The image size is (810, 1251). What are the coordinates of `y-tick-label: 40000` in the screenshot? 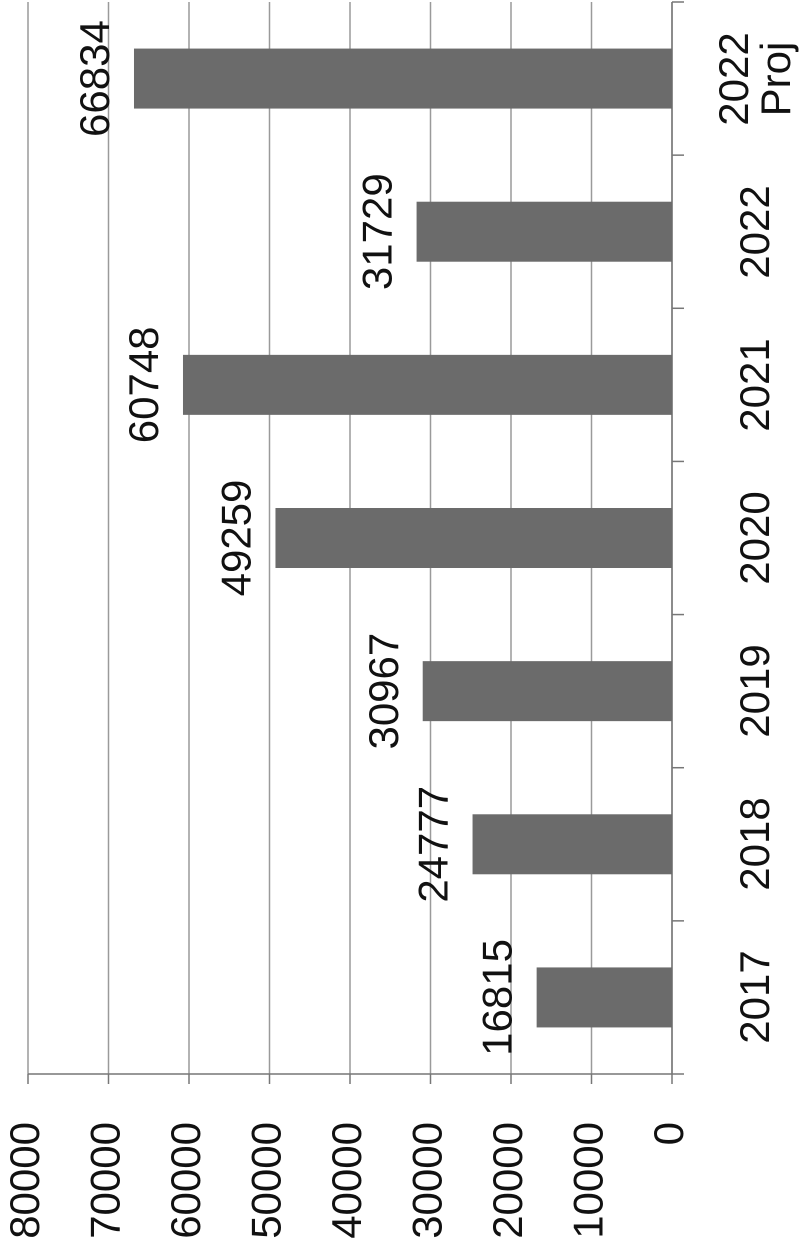 It's located at (346, 1180).